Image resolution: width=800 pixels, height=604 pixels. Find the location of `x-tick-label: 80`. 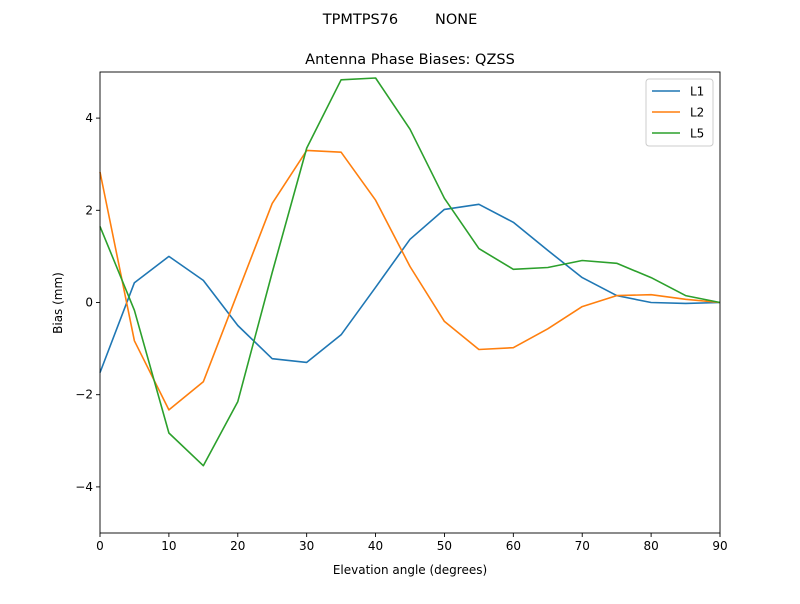

x-tick-label: 80 is located at coordinates (650, 546).